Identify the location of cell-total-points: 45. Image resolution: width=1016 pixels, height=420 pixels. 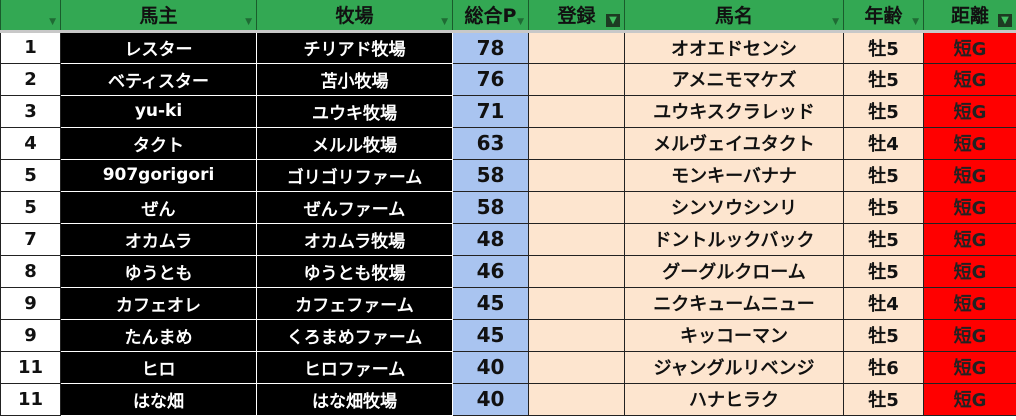
(490, 303).